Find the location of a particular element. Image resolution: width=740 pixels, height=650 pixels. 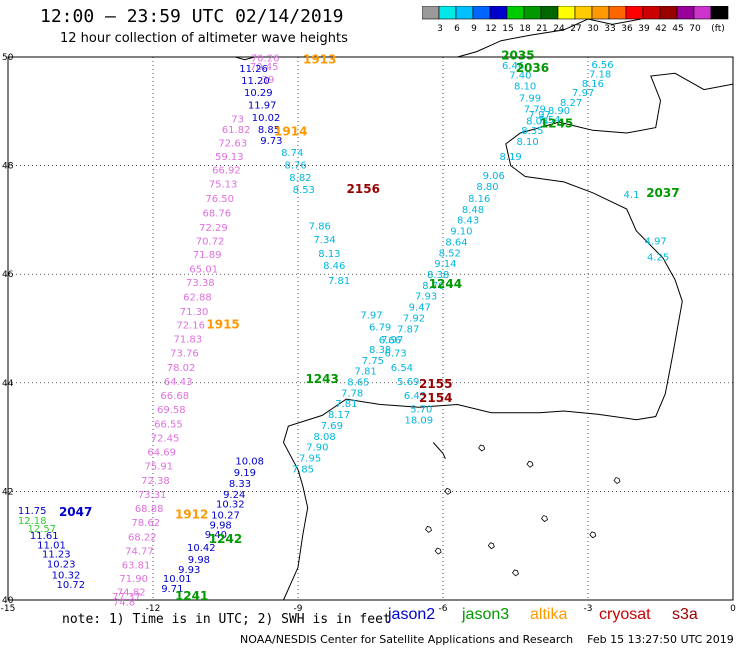

wave-height-label: 76.50 is located at coordinates (219, 199).